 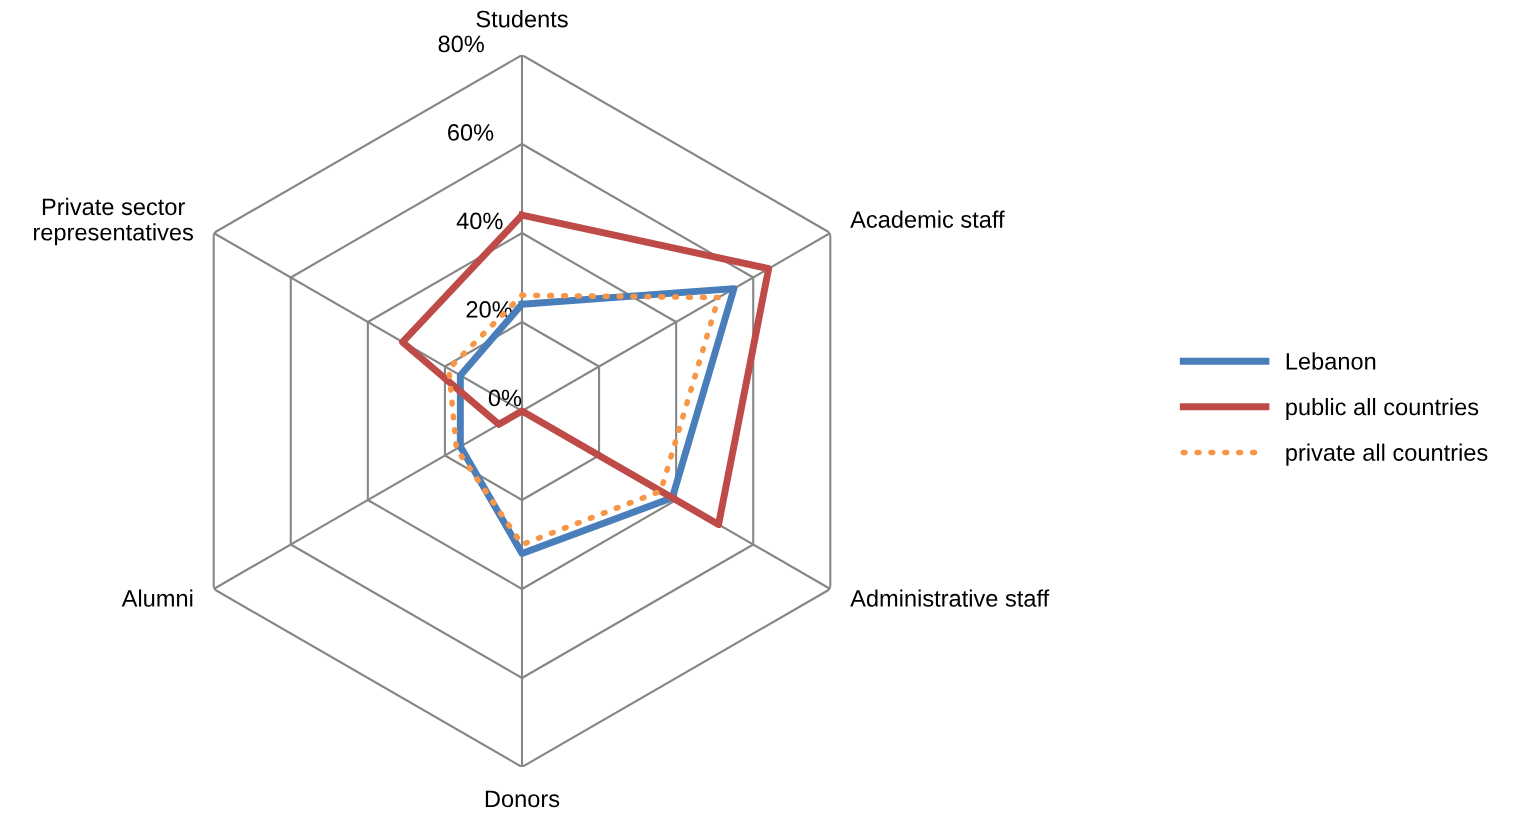 What do you see at coordinates (157, 598) in the screenshot?
I see `spoke-label: Alumni` at bounding box center [157, 598].